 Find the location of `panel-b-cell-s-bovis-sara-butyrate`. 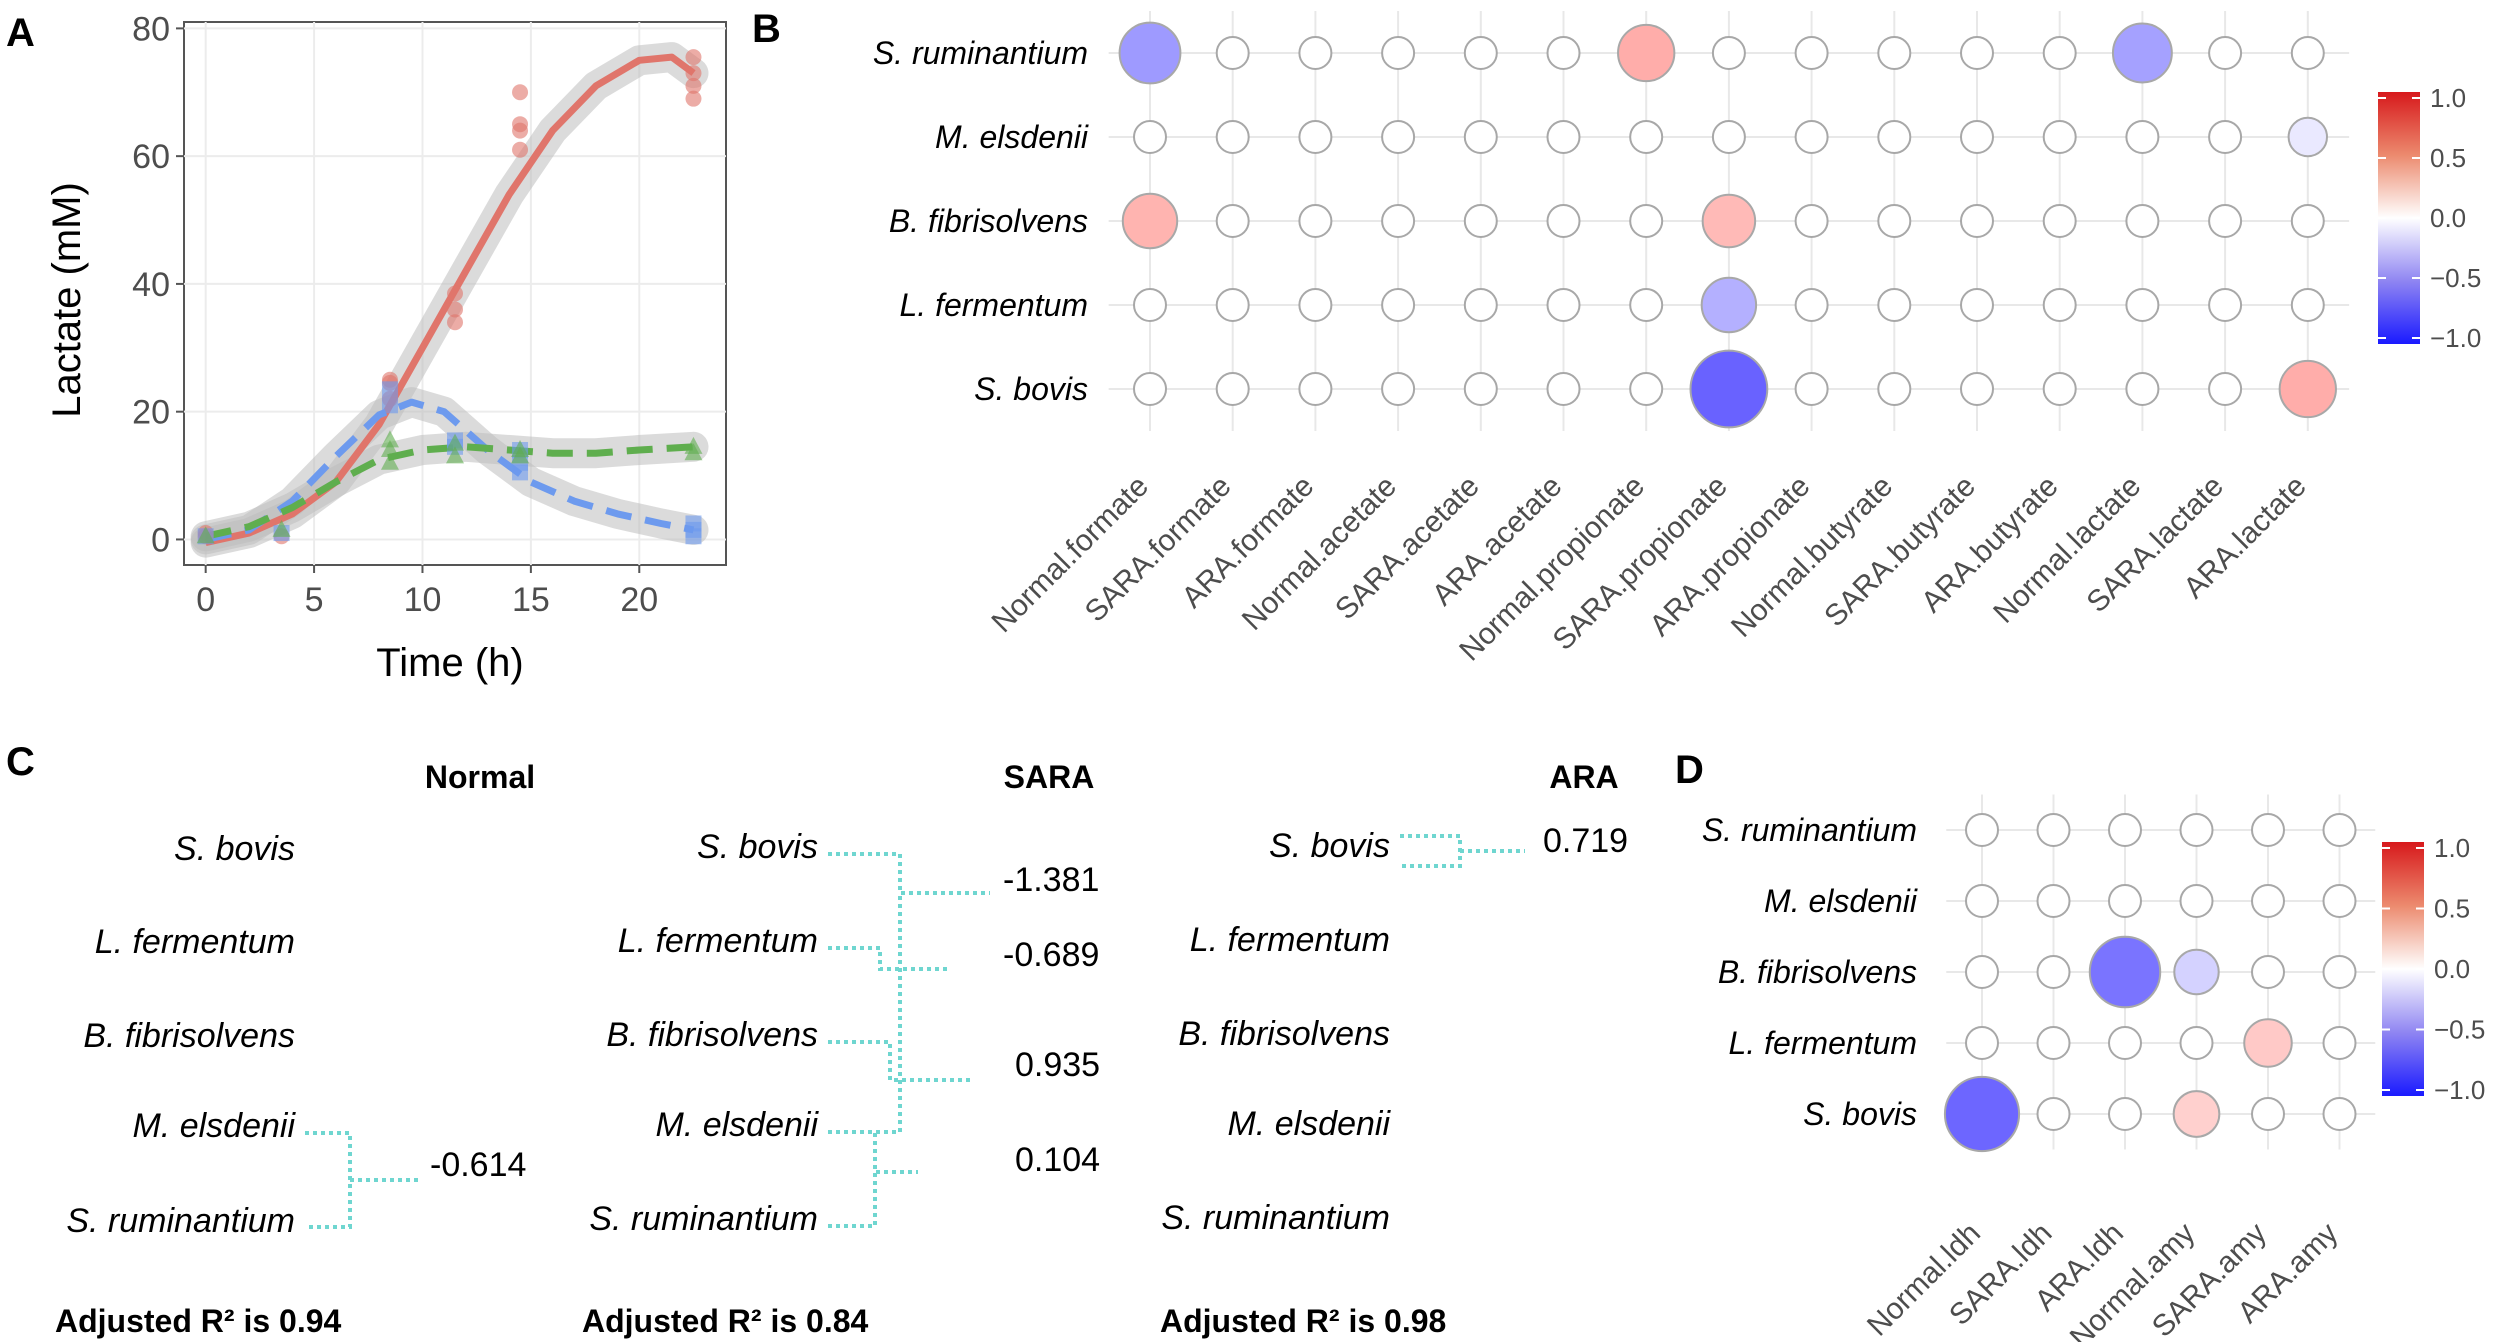

panel-b-cell-s-bovis-sara-butyrate is located at coordinates (1977, 389).